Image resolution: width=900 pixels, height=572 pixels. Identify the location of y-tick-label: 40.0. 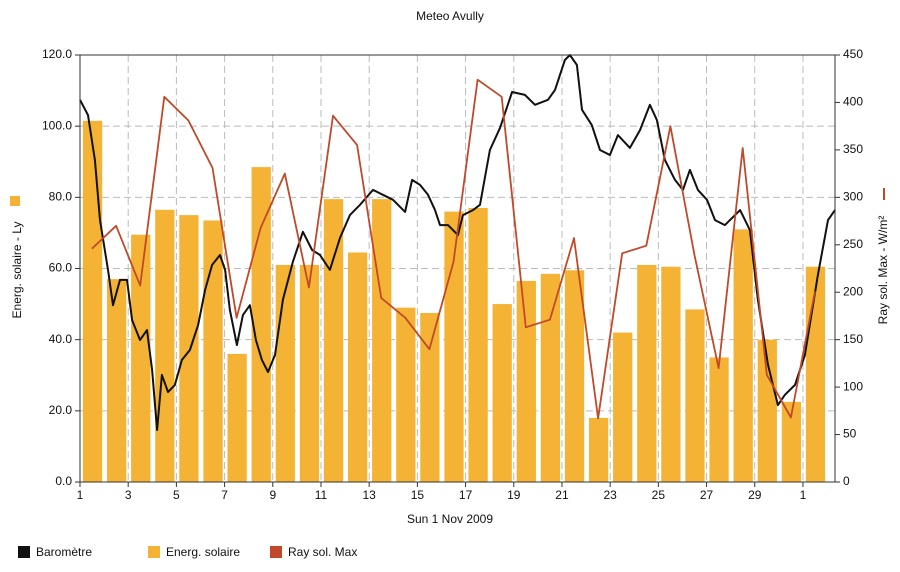
(61, 339).